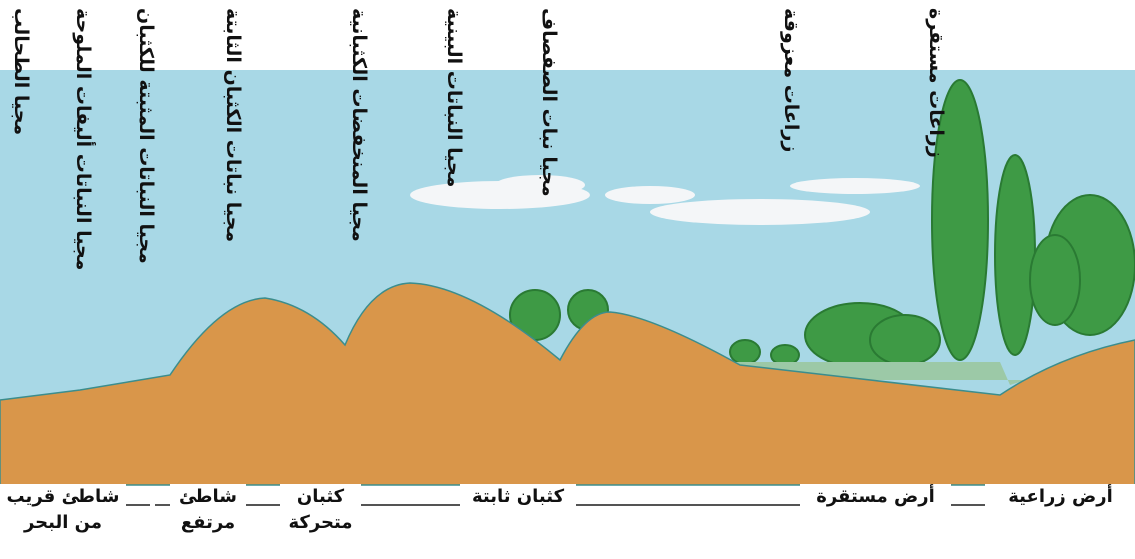 This screenshot has height=559, width=1135. What do you see at coordinates (936, 83) in the screenshot?
I see `zone-label: زراعات مستقرة` at bounding box center [936, 83].